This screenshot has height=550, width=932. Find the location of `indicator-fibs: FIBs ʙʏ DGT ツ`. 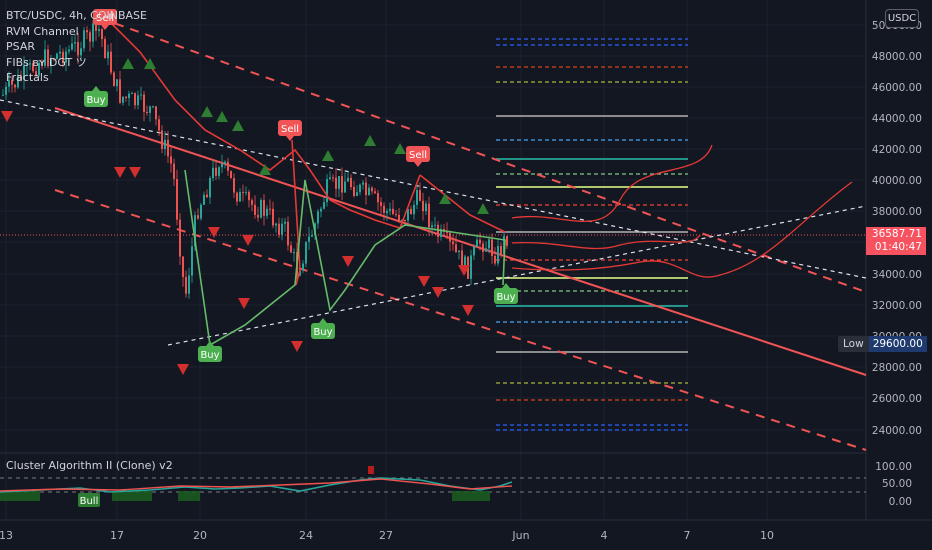

indicator-fibs: FIBs ʙʏ DGT ツ is located at coordinates (46, 62).